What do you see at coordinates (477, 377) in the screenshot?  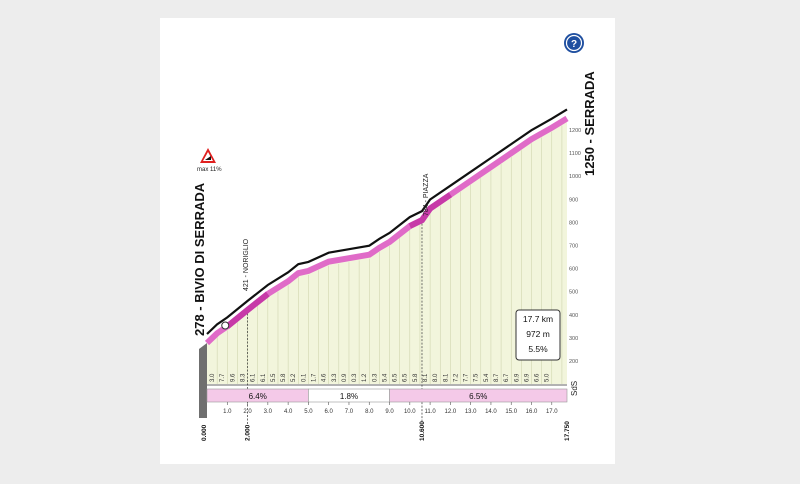 I see `km-gradient-label: 7.5` at bounding box center [477, 377].